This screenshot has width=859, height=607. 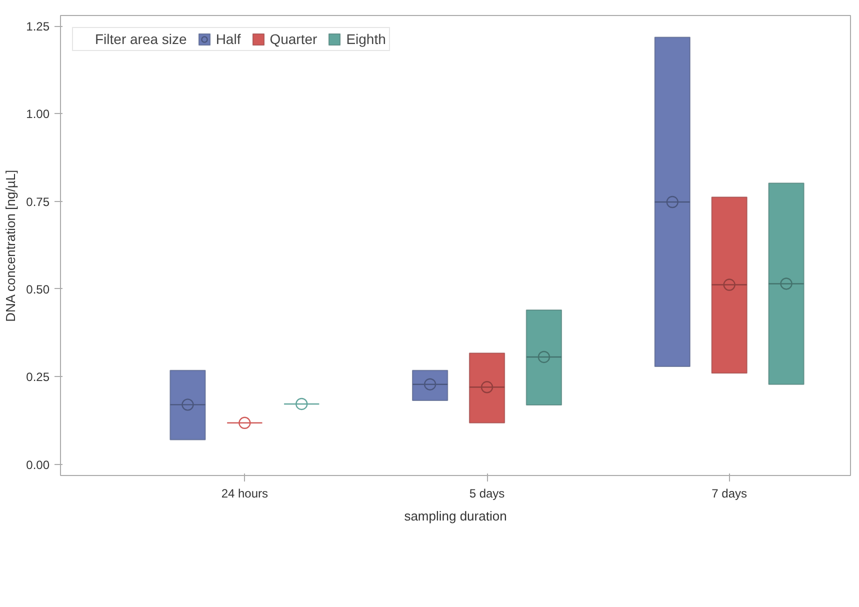 I want to click on y-tick-label: 0.75, so click(x=38, y=201).